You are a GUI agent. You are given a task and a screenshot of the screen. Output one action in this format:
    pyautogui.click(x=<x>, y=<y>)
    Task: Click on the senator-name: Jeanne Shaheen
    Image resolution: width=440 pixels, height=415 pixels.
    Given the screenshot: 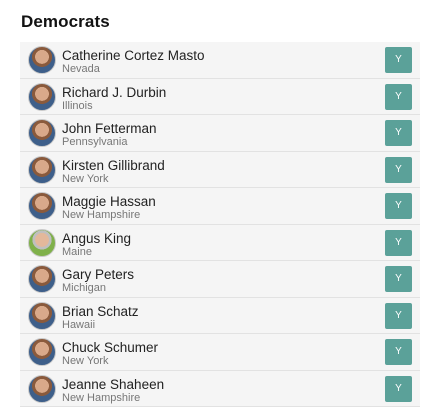 What is the action you would take?
    pyautogui.click(x=113, y=384)
    